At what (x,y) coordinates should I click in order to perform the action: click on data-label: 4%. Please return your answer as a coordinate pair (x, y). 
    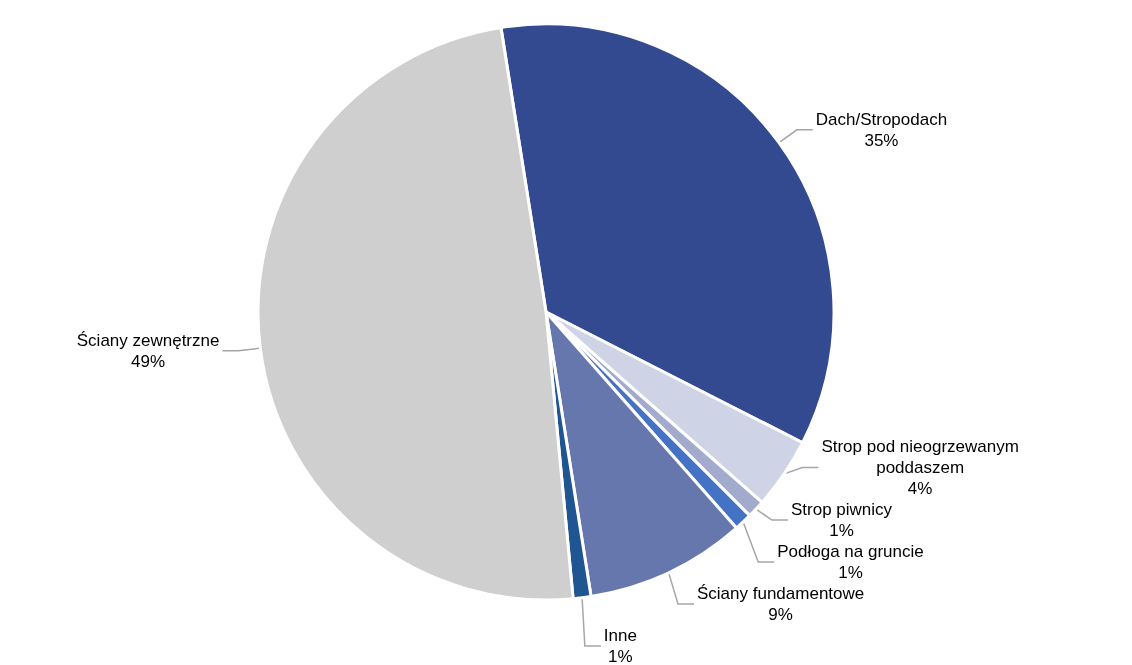
    Looking at the image, I should click on (920, 488).